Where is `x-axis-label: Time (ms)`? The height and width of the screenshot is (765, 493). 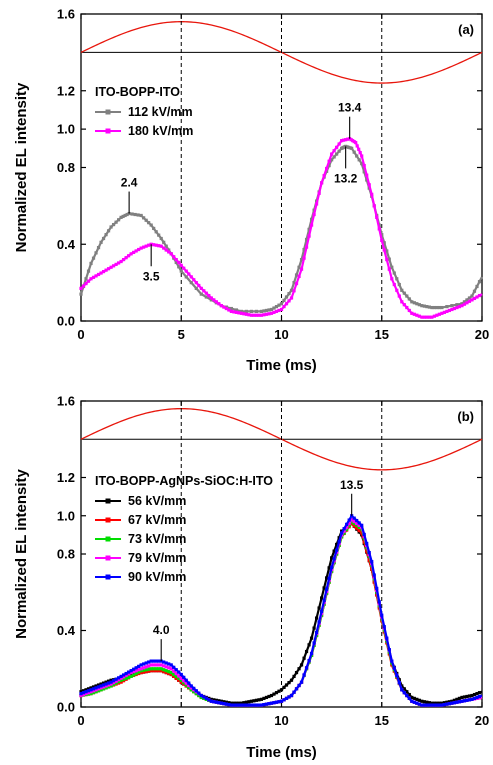 x-axis-label: Time (ms) is located at coordinates (281, 365).